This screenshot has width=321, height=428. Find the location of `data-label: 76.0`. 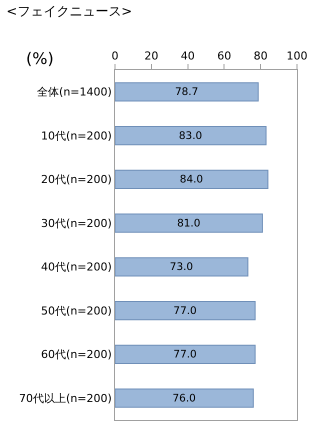

data-label: 76.0 is located at coordinates (184, 398).